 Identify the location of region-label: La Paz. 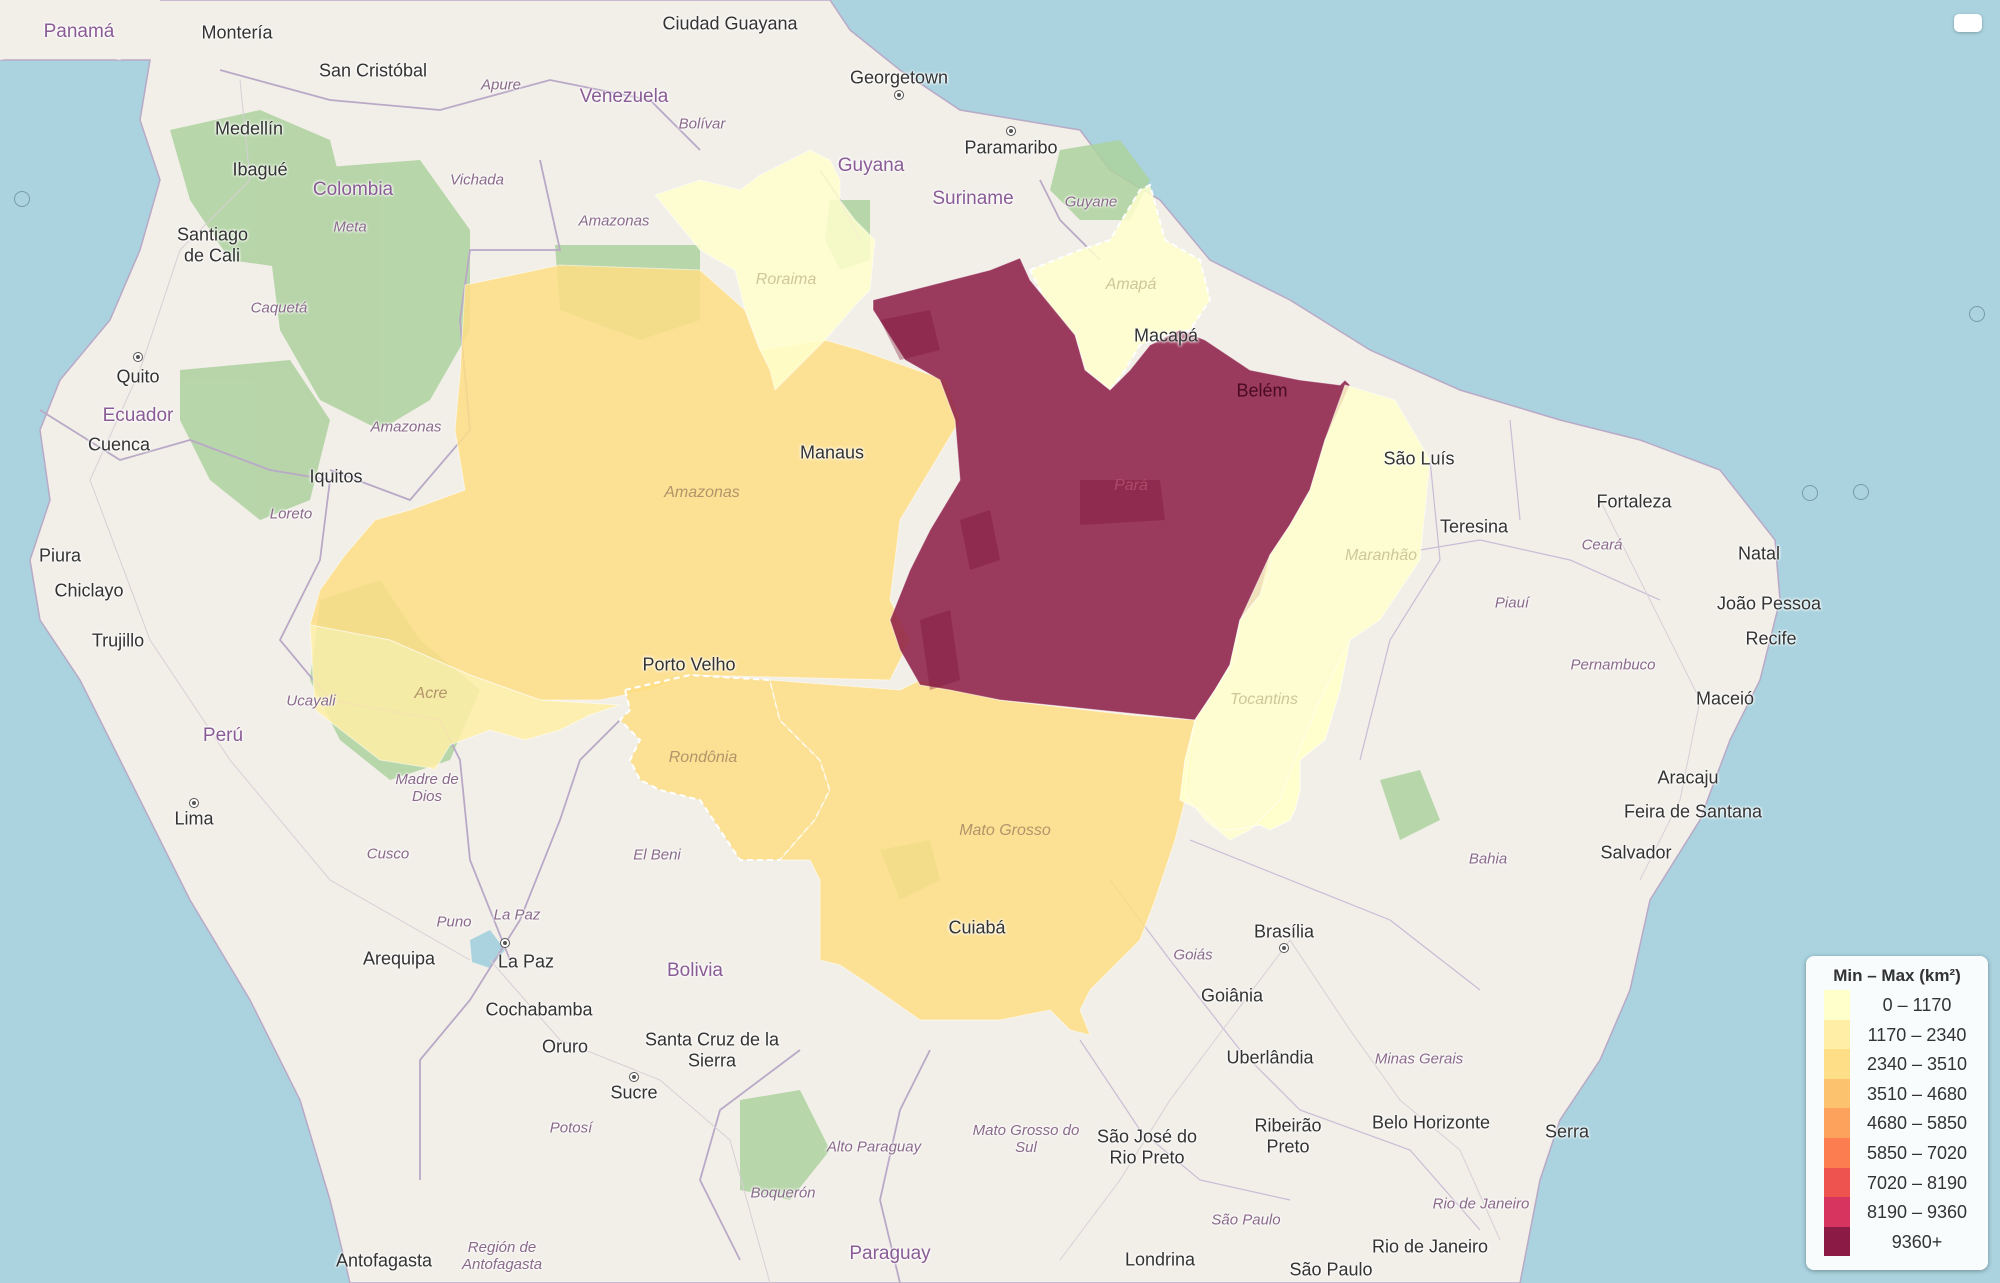
(517, 915).